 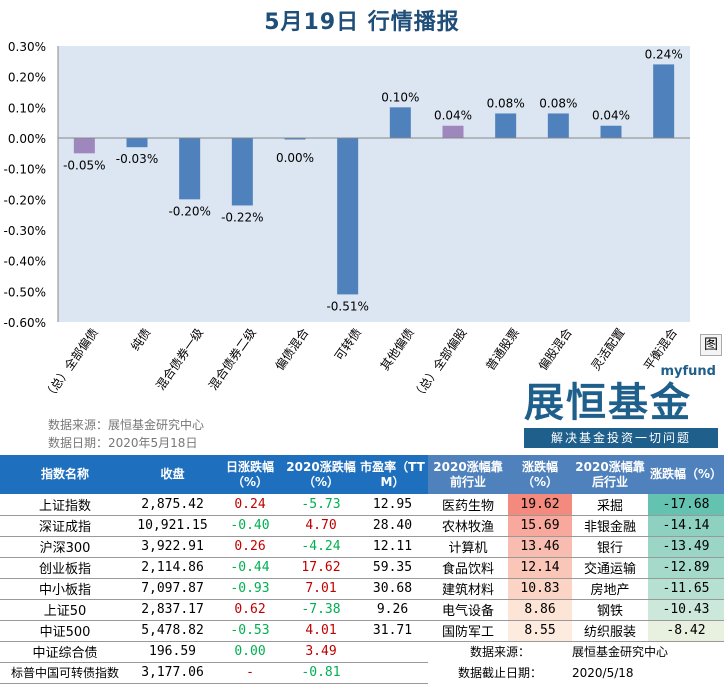 I want to click on table-cell: -5.73, so click(x=321, y=505).